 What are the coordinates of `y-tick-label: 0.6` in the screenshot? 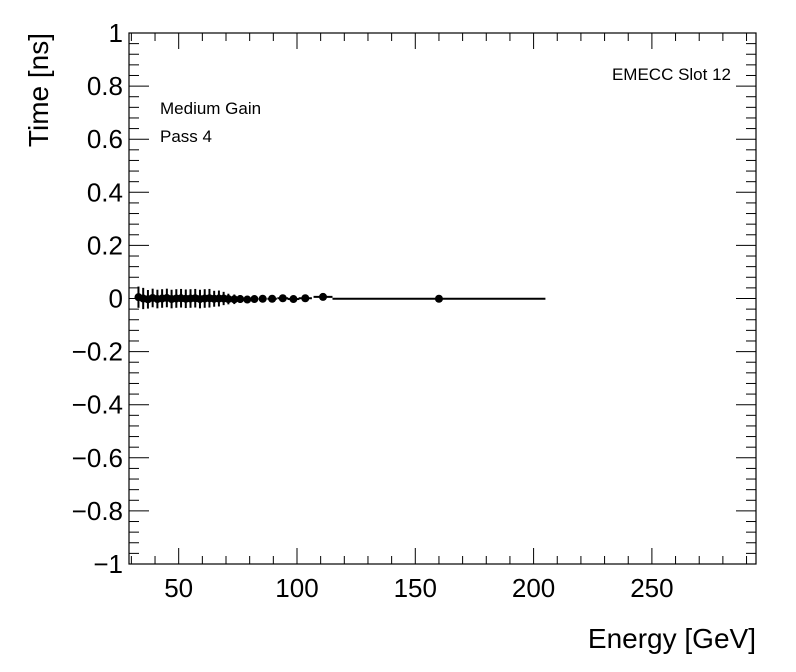 It's located at (105, 139).